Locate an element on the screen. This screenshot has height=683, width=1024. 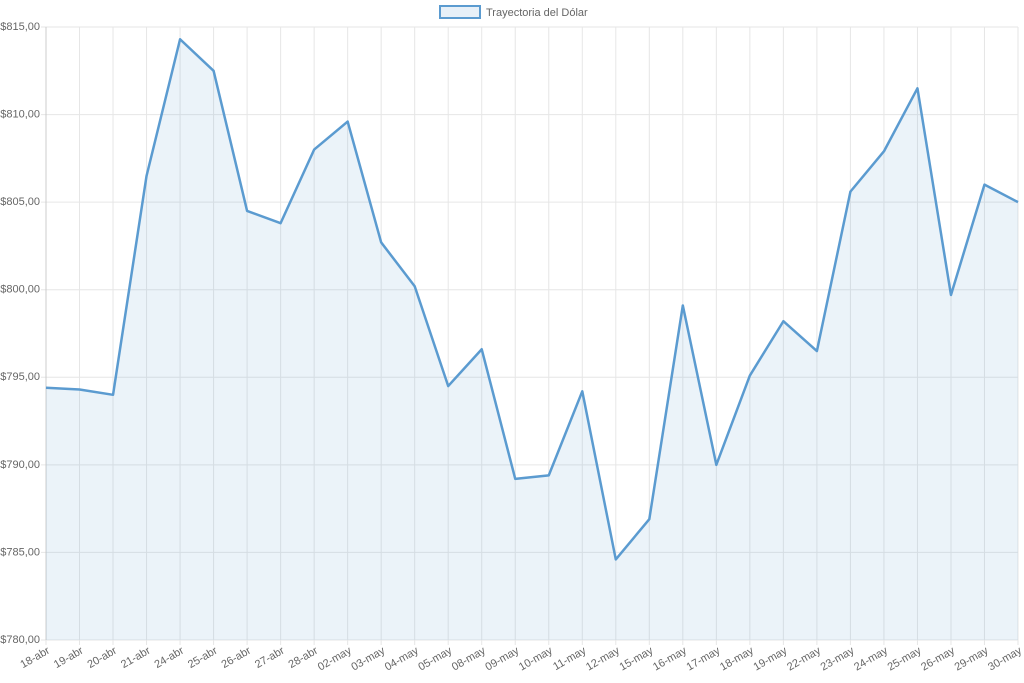
x-tick-label: 24-abr is located at coordinates (169, 658).